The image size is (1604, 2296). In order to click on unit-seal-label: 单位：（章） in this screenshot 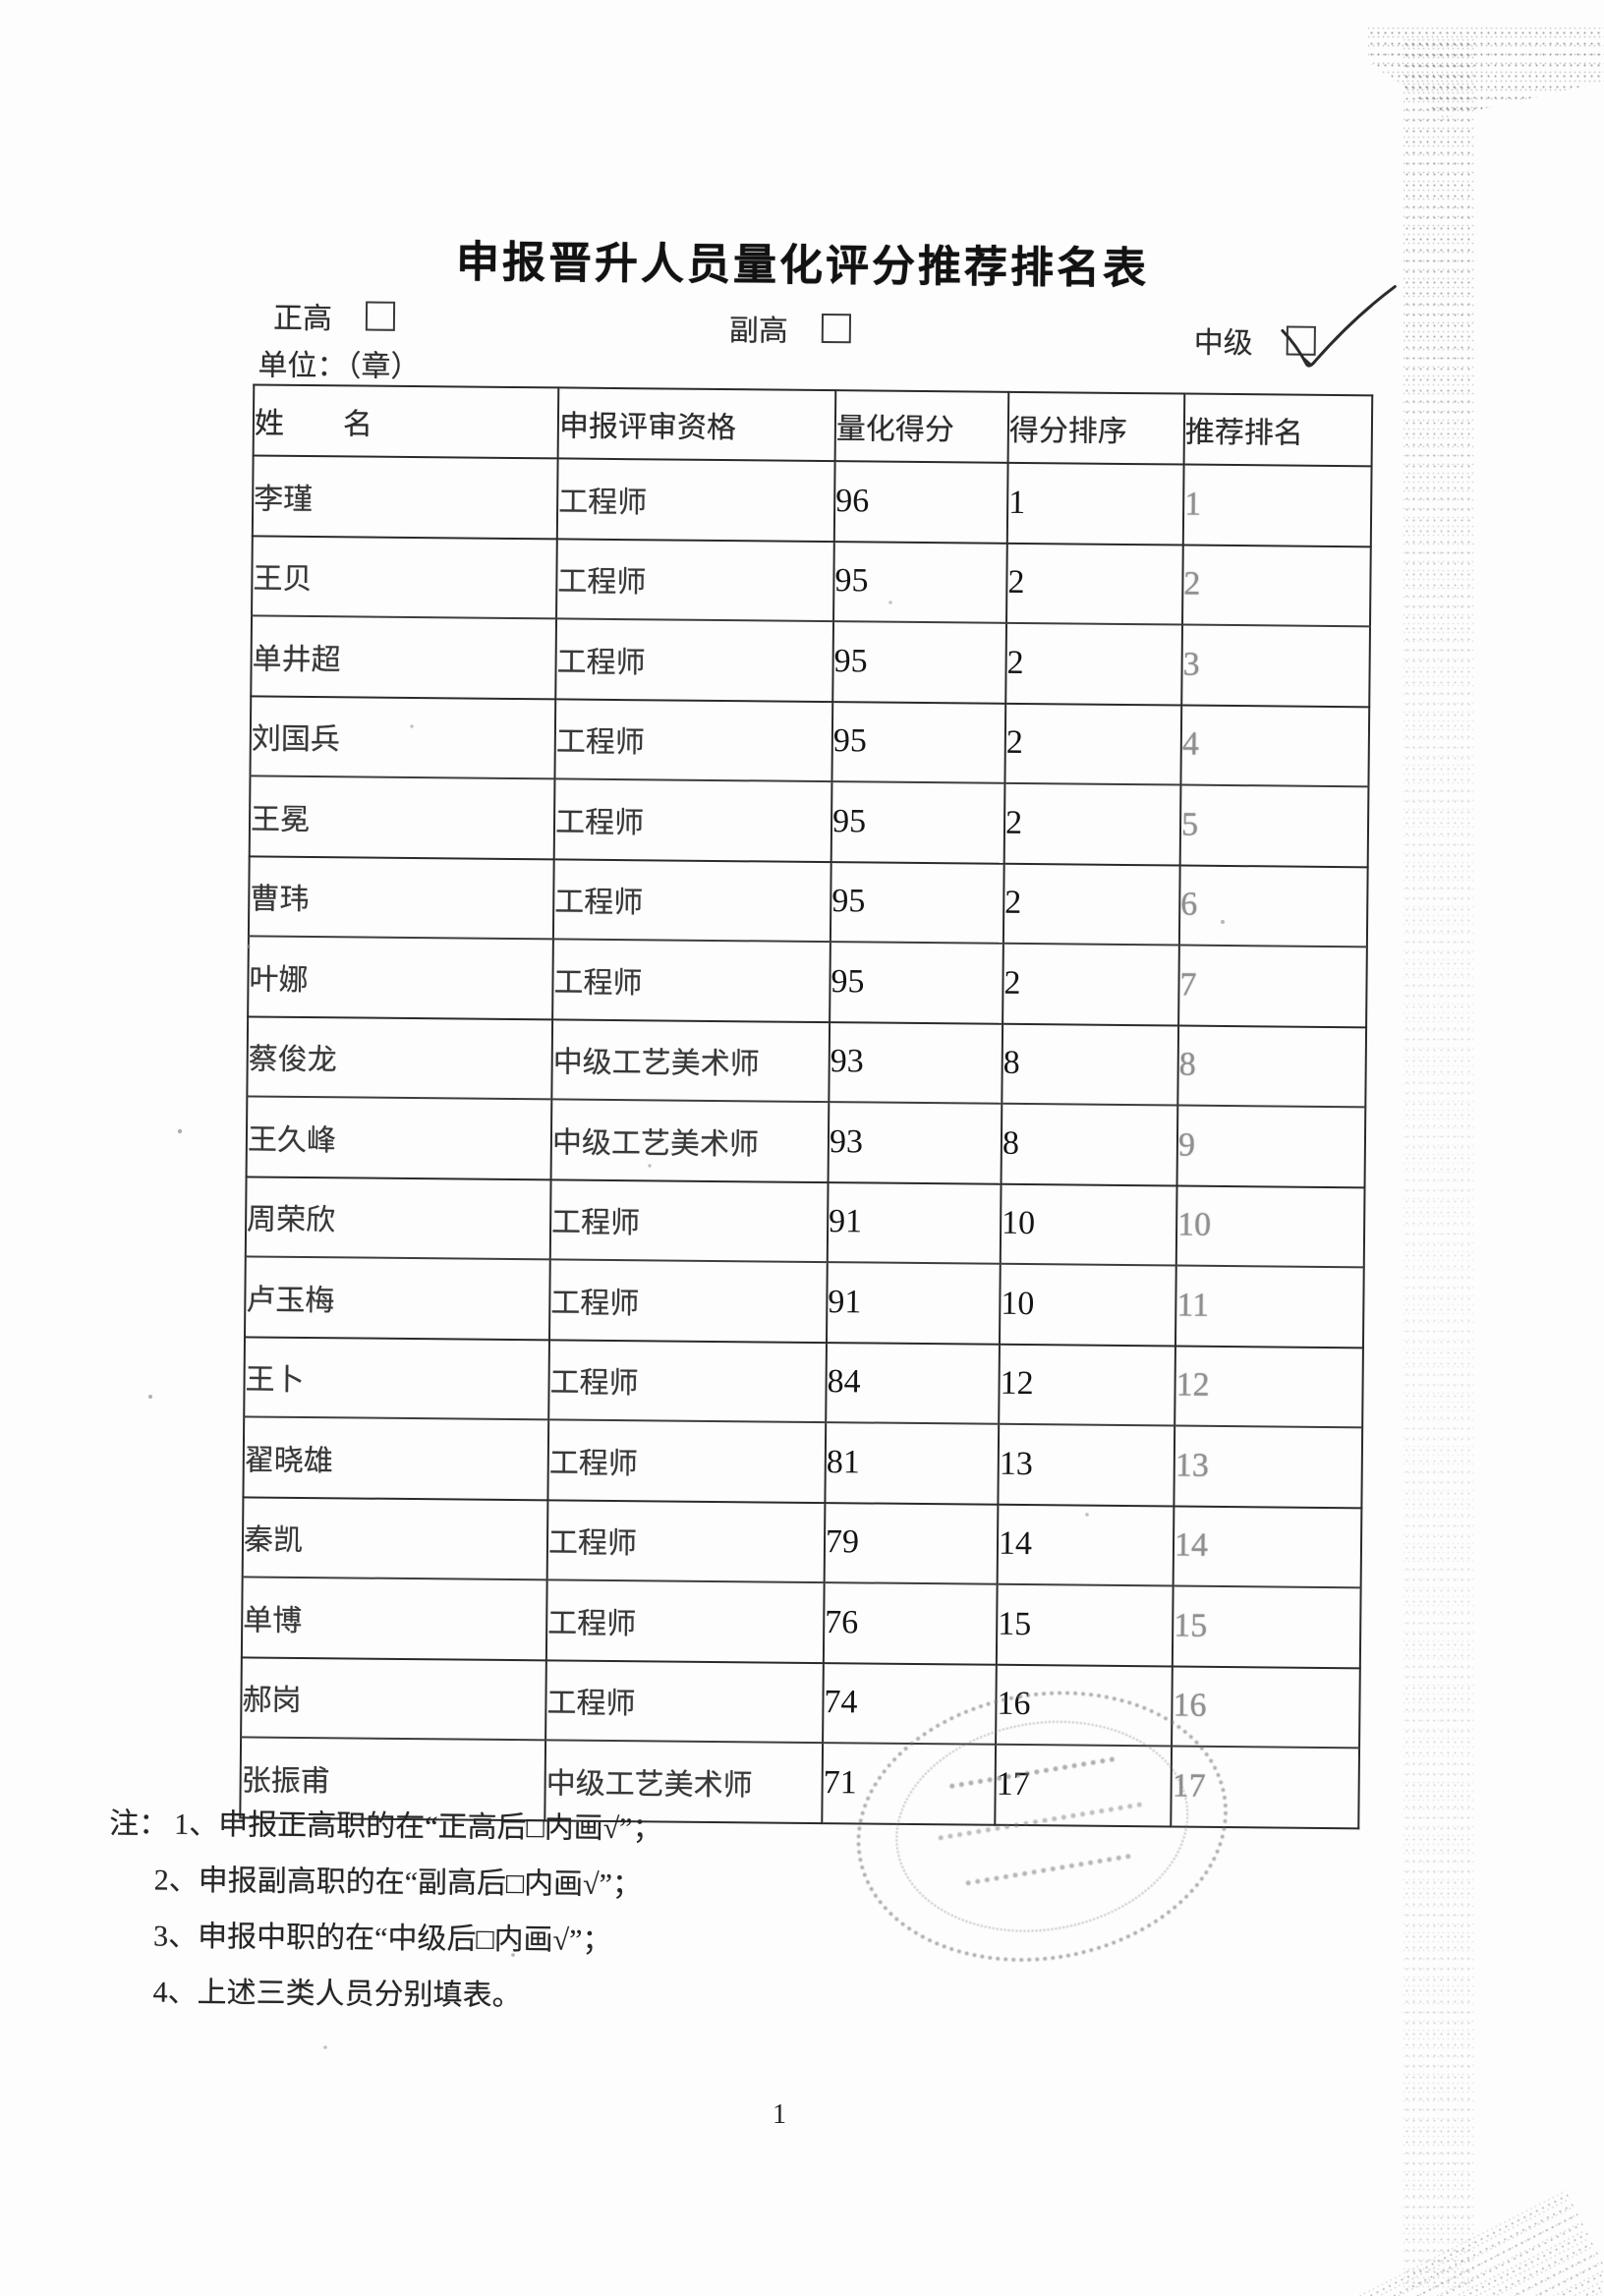, I will do `click(339, 367)`.